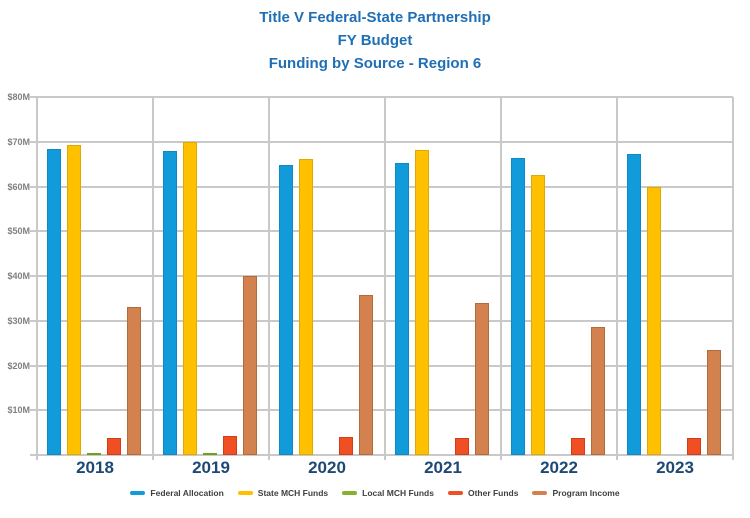 This screenshot has height=518, width=750. Describe the element at coordinates (95, 467) in the screenshot. I see `category-label: 2018` at that location.